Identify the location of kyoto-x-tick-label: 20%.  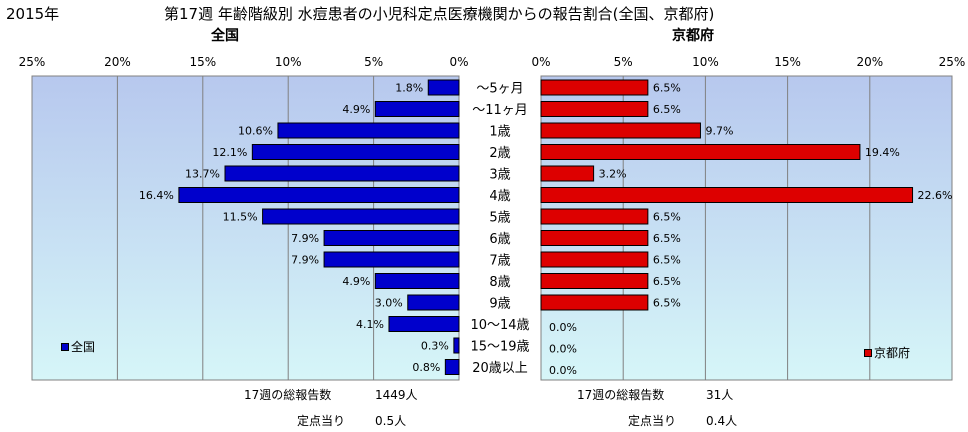
(869, 62).